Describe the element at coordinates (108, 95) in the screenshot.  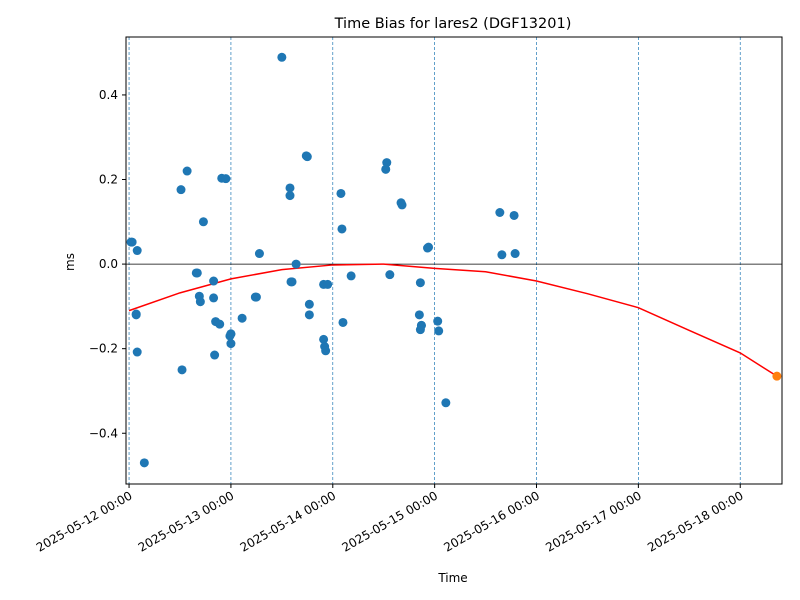
I see `y-tick-label: 0.4` at that location.